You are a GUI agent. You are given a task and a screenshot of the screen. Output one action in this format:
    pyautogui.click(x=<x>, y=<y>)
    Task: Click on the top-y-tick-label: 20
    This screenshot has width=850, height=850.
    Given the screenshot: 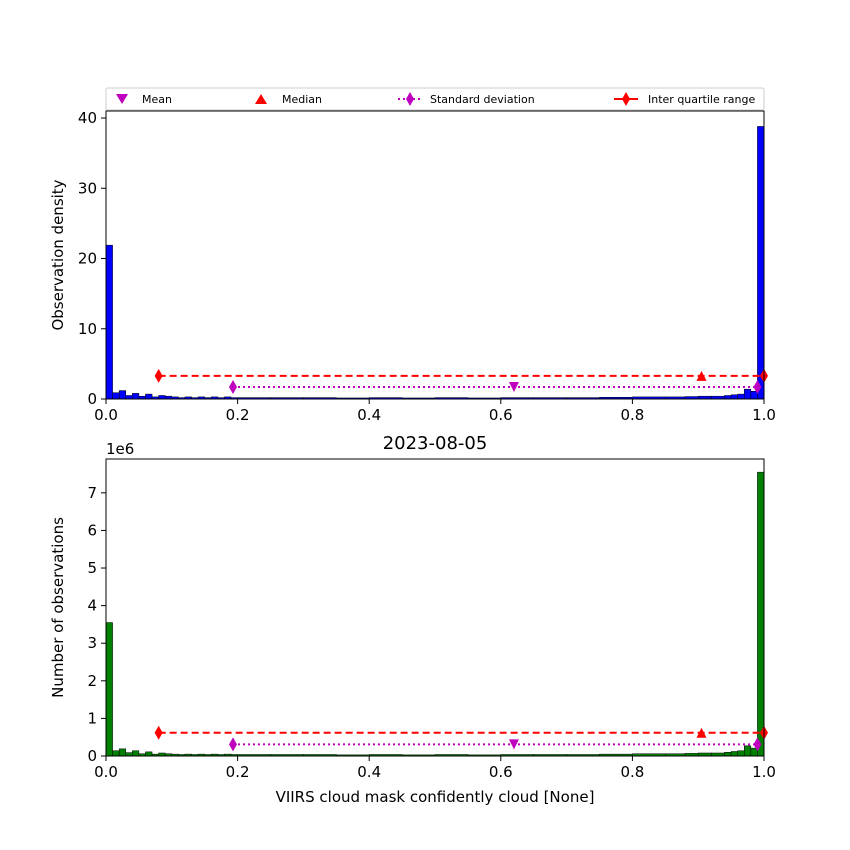 What is the action you would take?
    pyautogui.click(x=87, y=259)
    